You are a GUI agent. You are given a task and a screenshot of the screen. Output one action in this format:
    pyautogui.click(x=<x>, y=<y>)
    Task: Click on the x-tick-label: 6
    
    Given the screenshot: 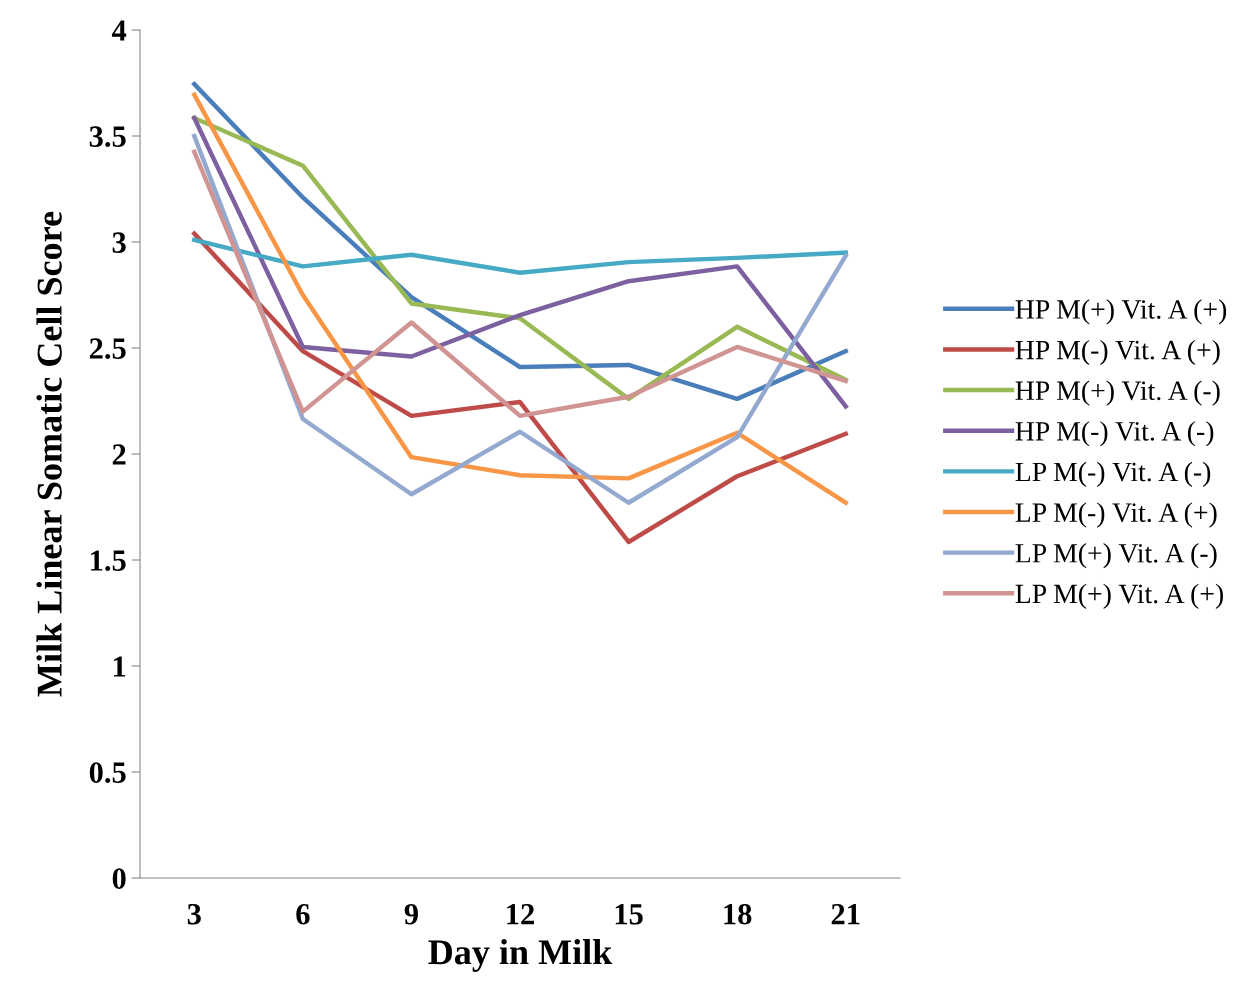 What is the action you would take?
    pyautogui.click(x=303, y=914)
    